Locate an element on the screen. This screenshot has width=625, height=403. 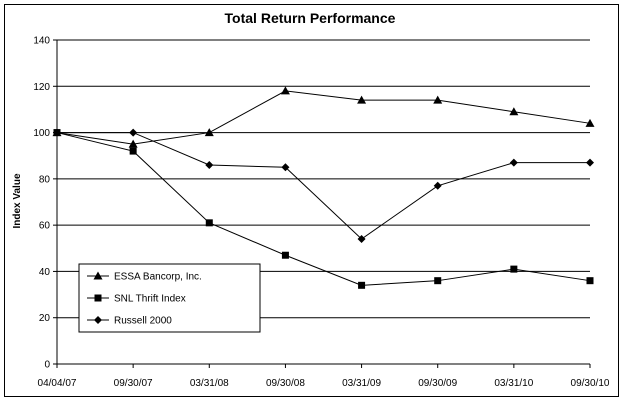
x-tick-label: 03/31/09 is located at coordinates (361, 383).